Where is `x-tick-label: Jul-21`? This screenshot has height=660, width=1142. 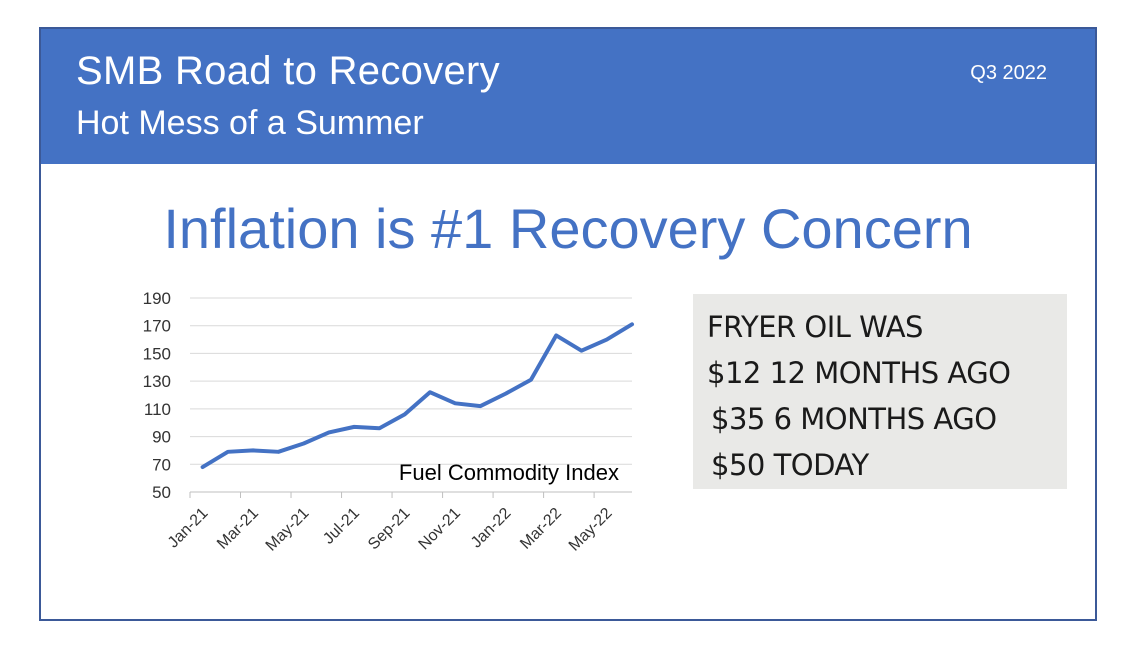 x-tick-label: Jul-21 is located at coordinates (341, 526).